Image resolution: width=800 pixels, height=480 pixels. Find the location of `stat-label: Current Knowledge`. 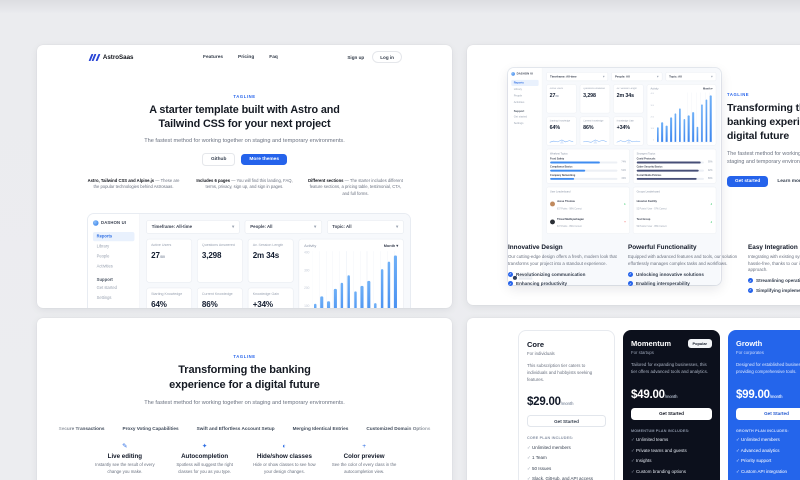

stat-label: Current Knowledge is located at coordinates (593, 121).